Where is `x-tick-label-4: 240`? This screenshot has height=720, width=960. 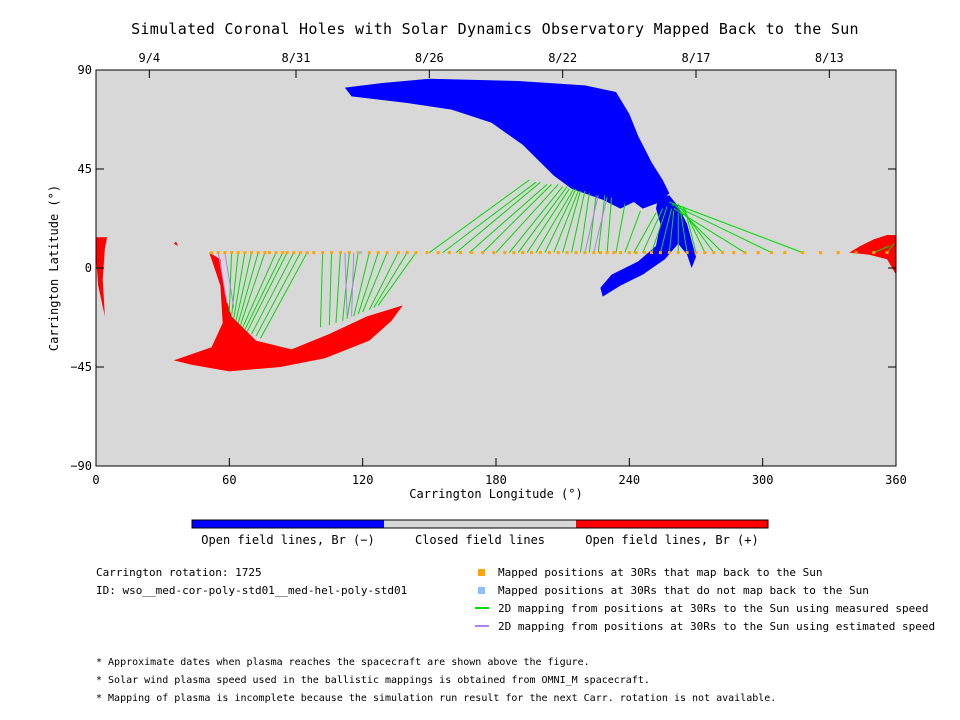
x-tick-label-4: 240 is located at coordinates (629, 480).